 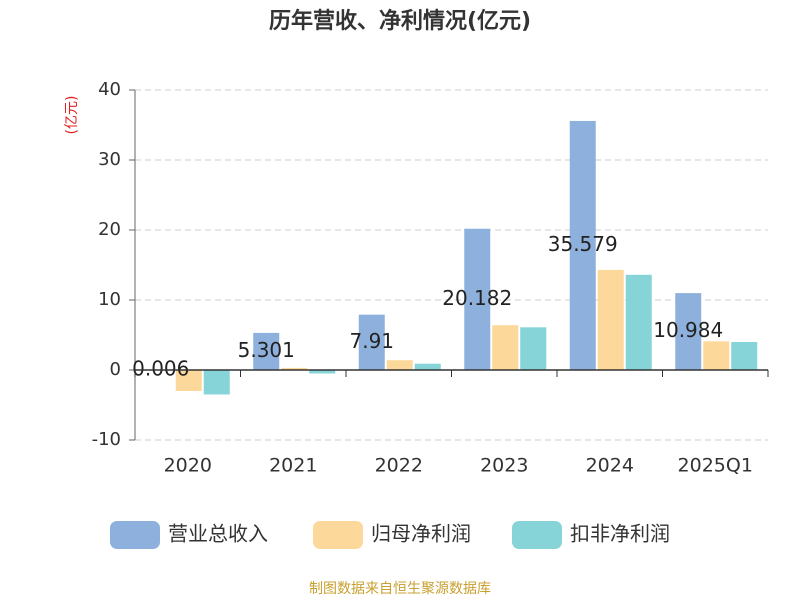 What do you see at coordinates (400, 21) in the screenshot?
I see `chart-title: 历年营收、净利情况(亿元)` at bounding box center [400, 21].